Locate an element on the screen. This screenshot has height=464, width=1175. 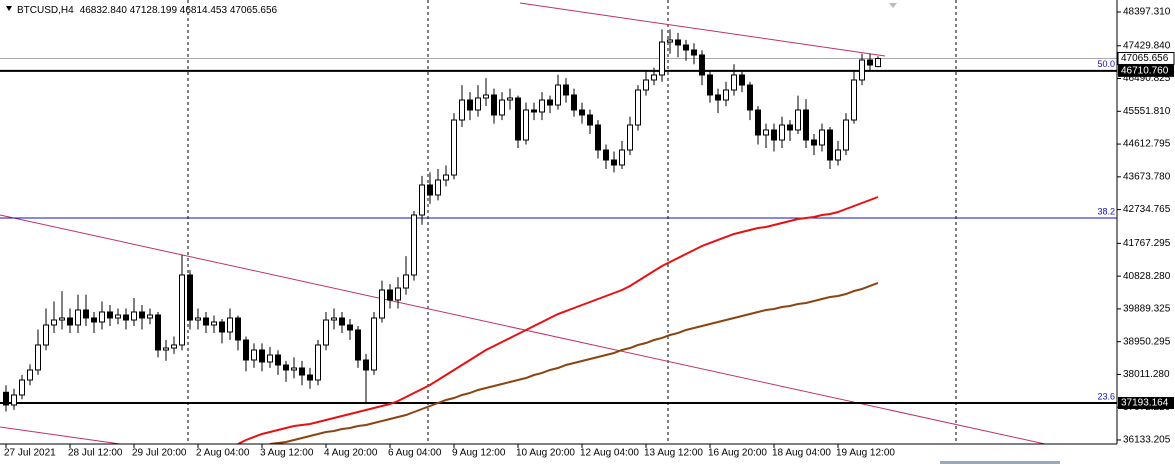
x-tick-label: 3 Aug 12:00 is located at coordinates (287, 453).